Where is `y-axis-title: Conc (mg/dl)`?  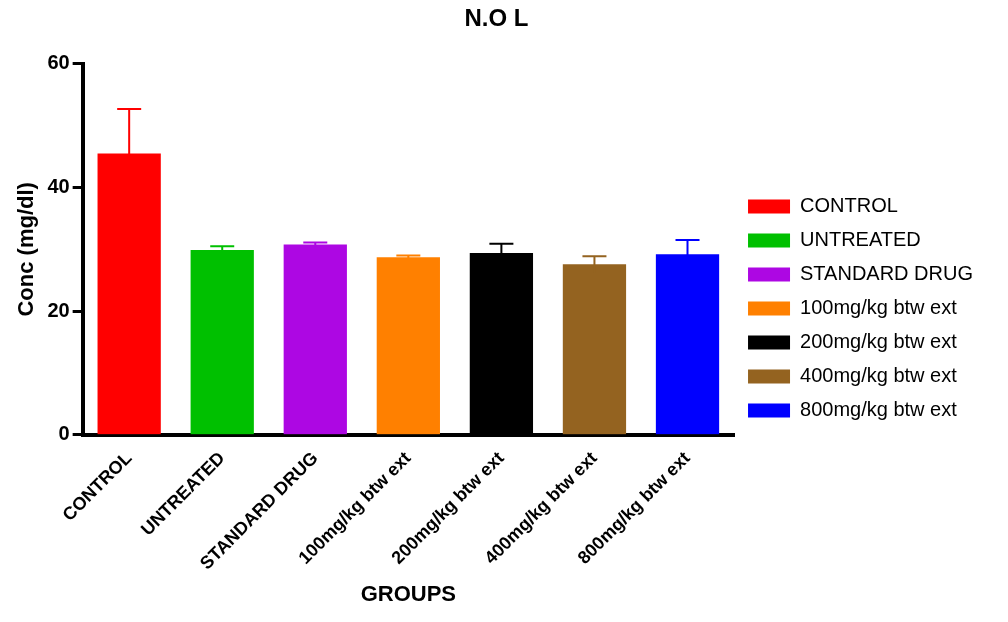 y-axis-title: Conc (mg/dl) is located at coordinates (26, 249).